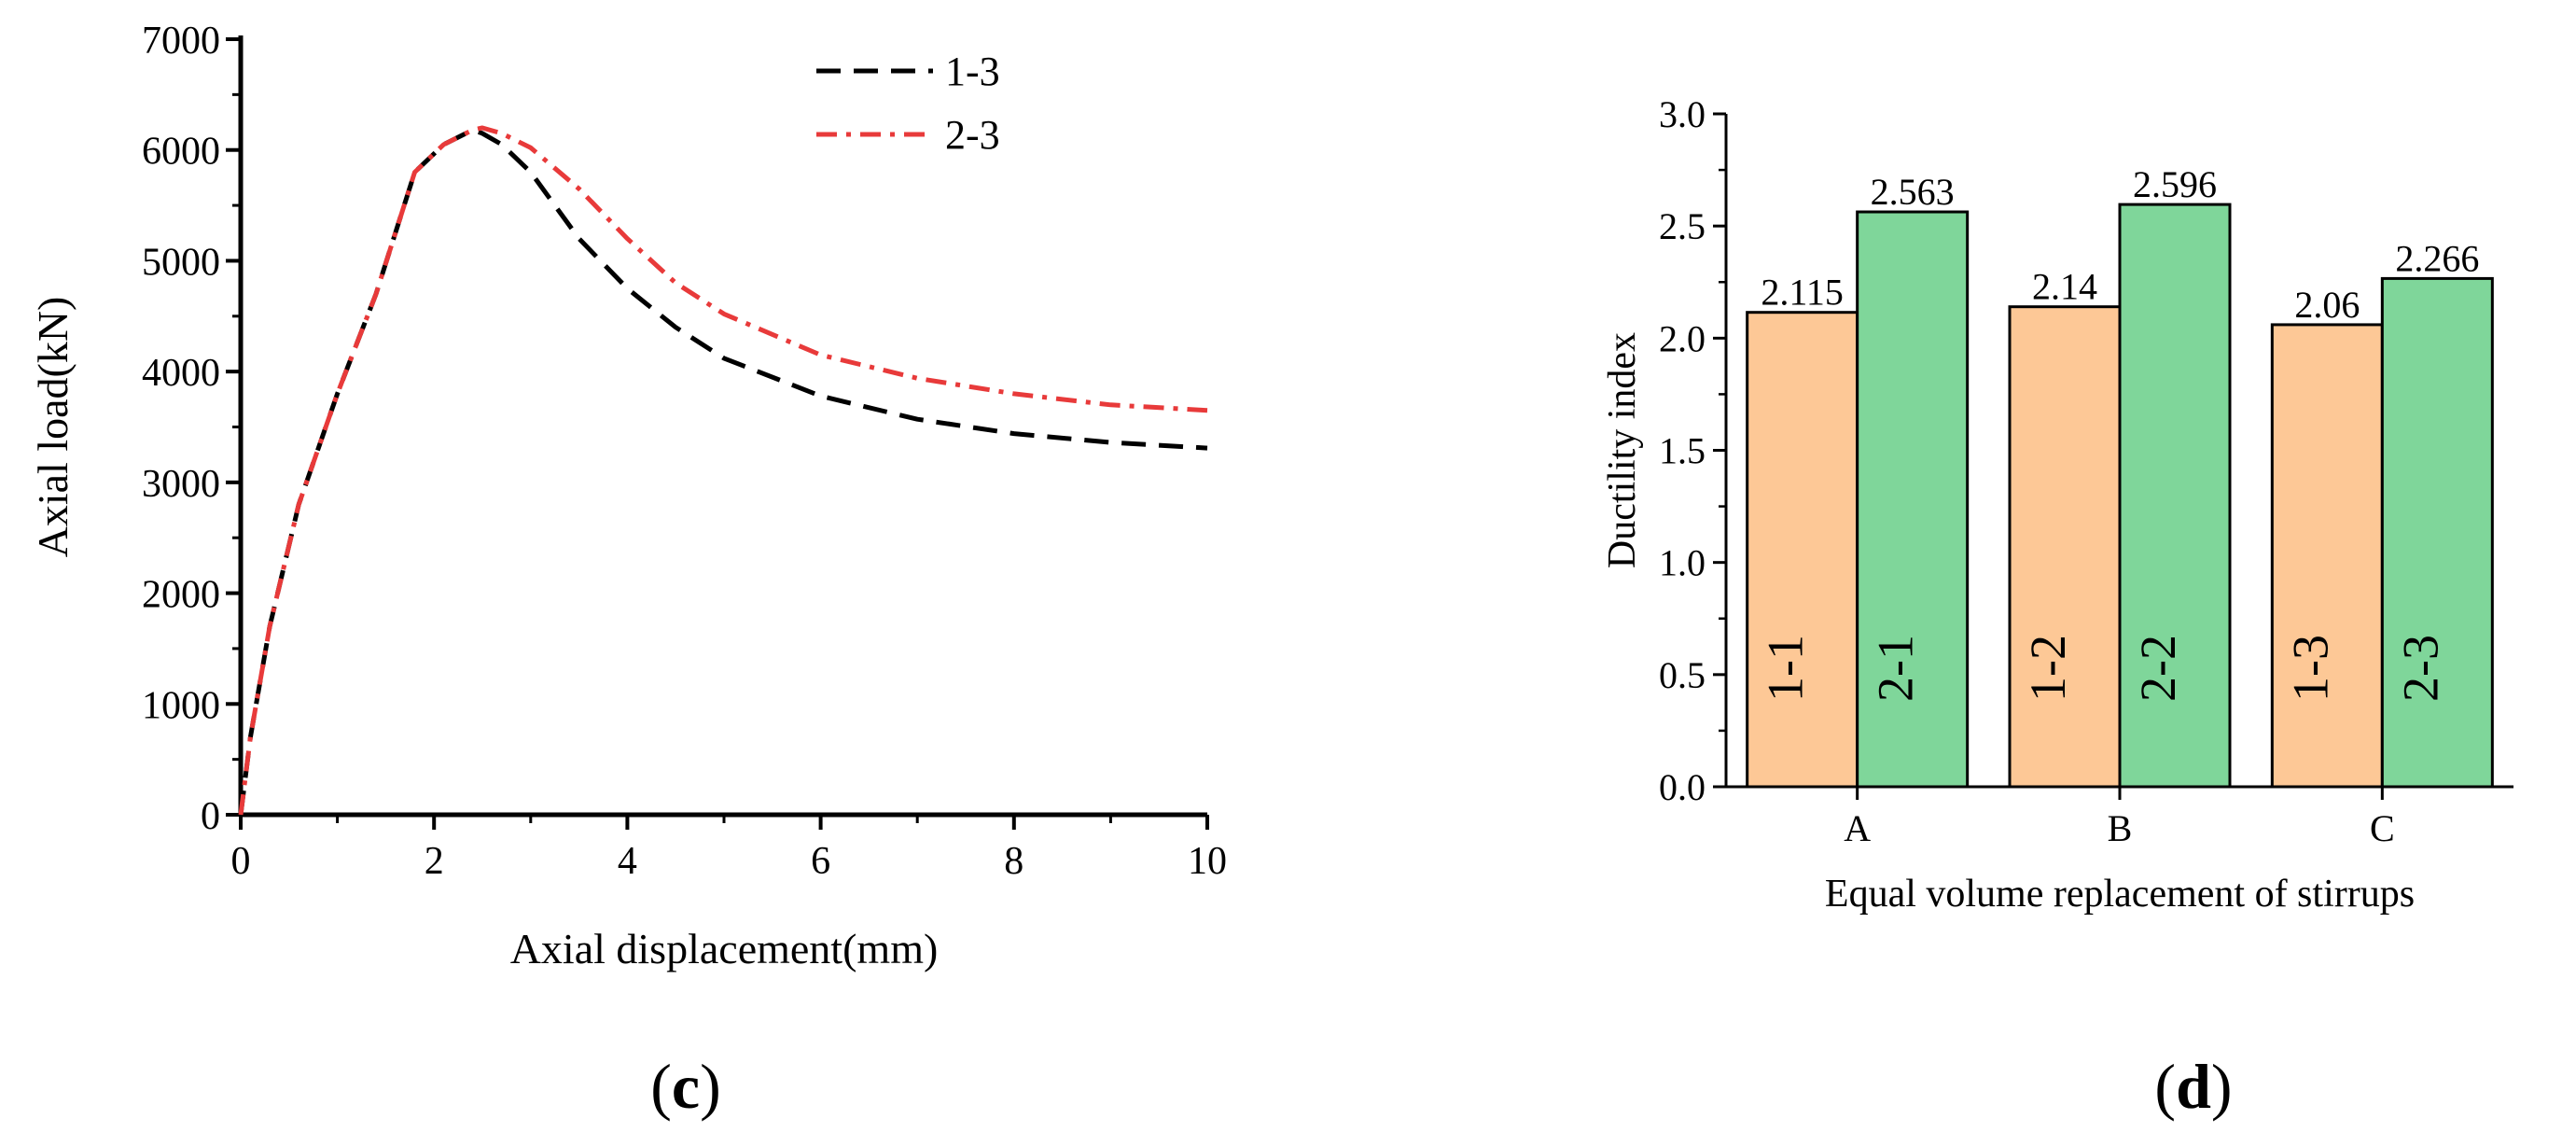 This screenshot has width=2576, height=1147. What do you see at coordinates (1913, 192) in the screenshot?
I see `data-label: 2.563` at bounding box center [1913, 192].